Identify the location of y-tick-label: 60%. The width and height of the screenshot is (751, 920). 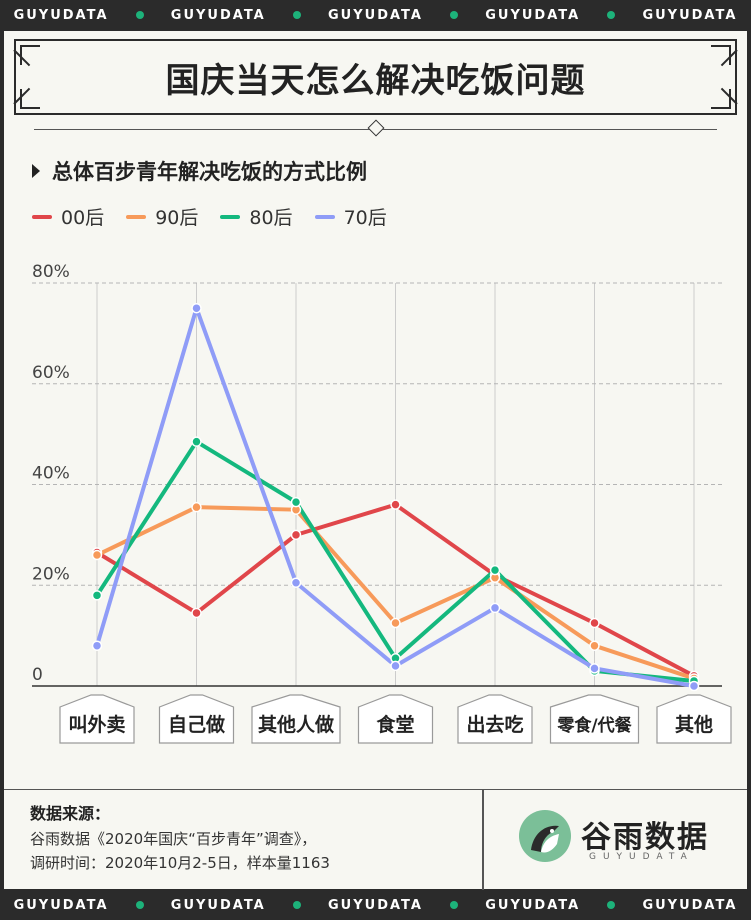
(51, 373).